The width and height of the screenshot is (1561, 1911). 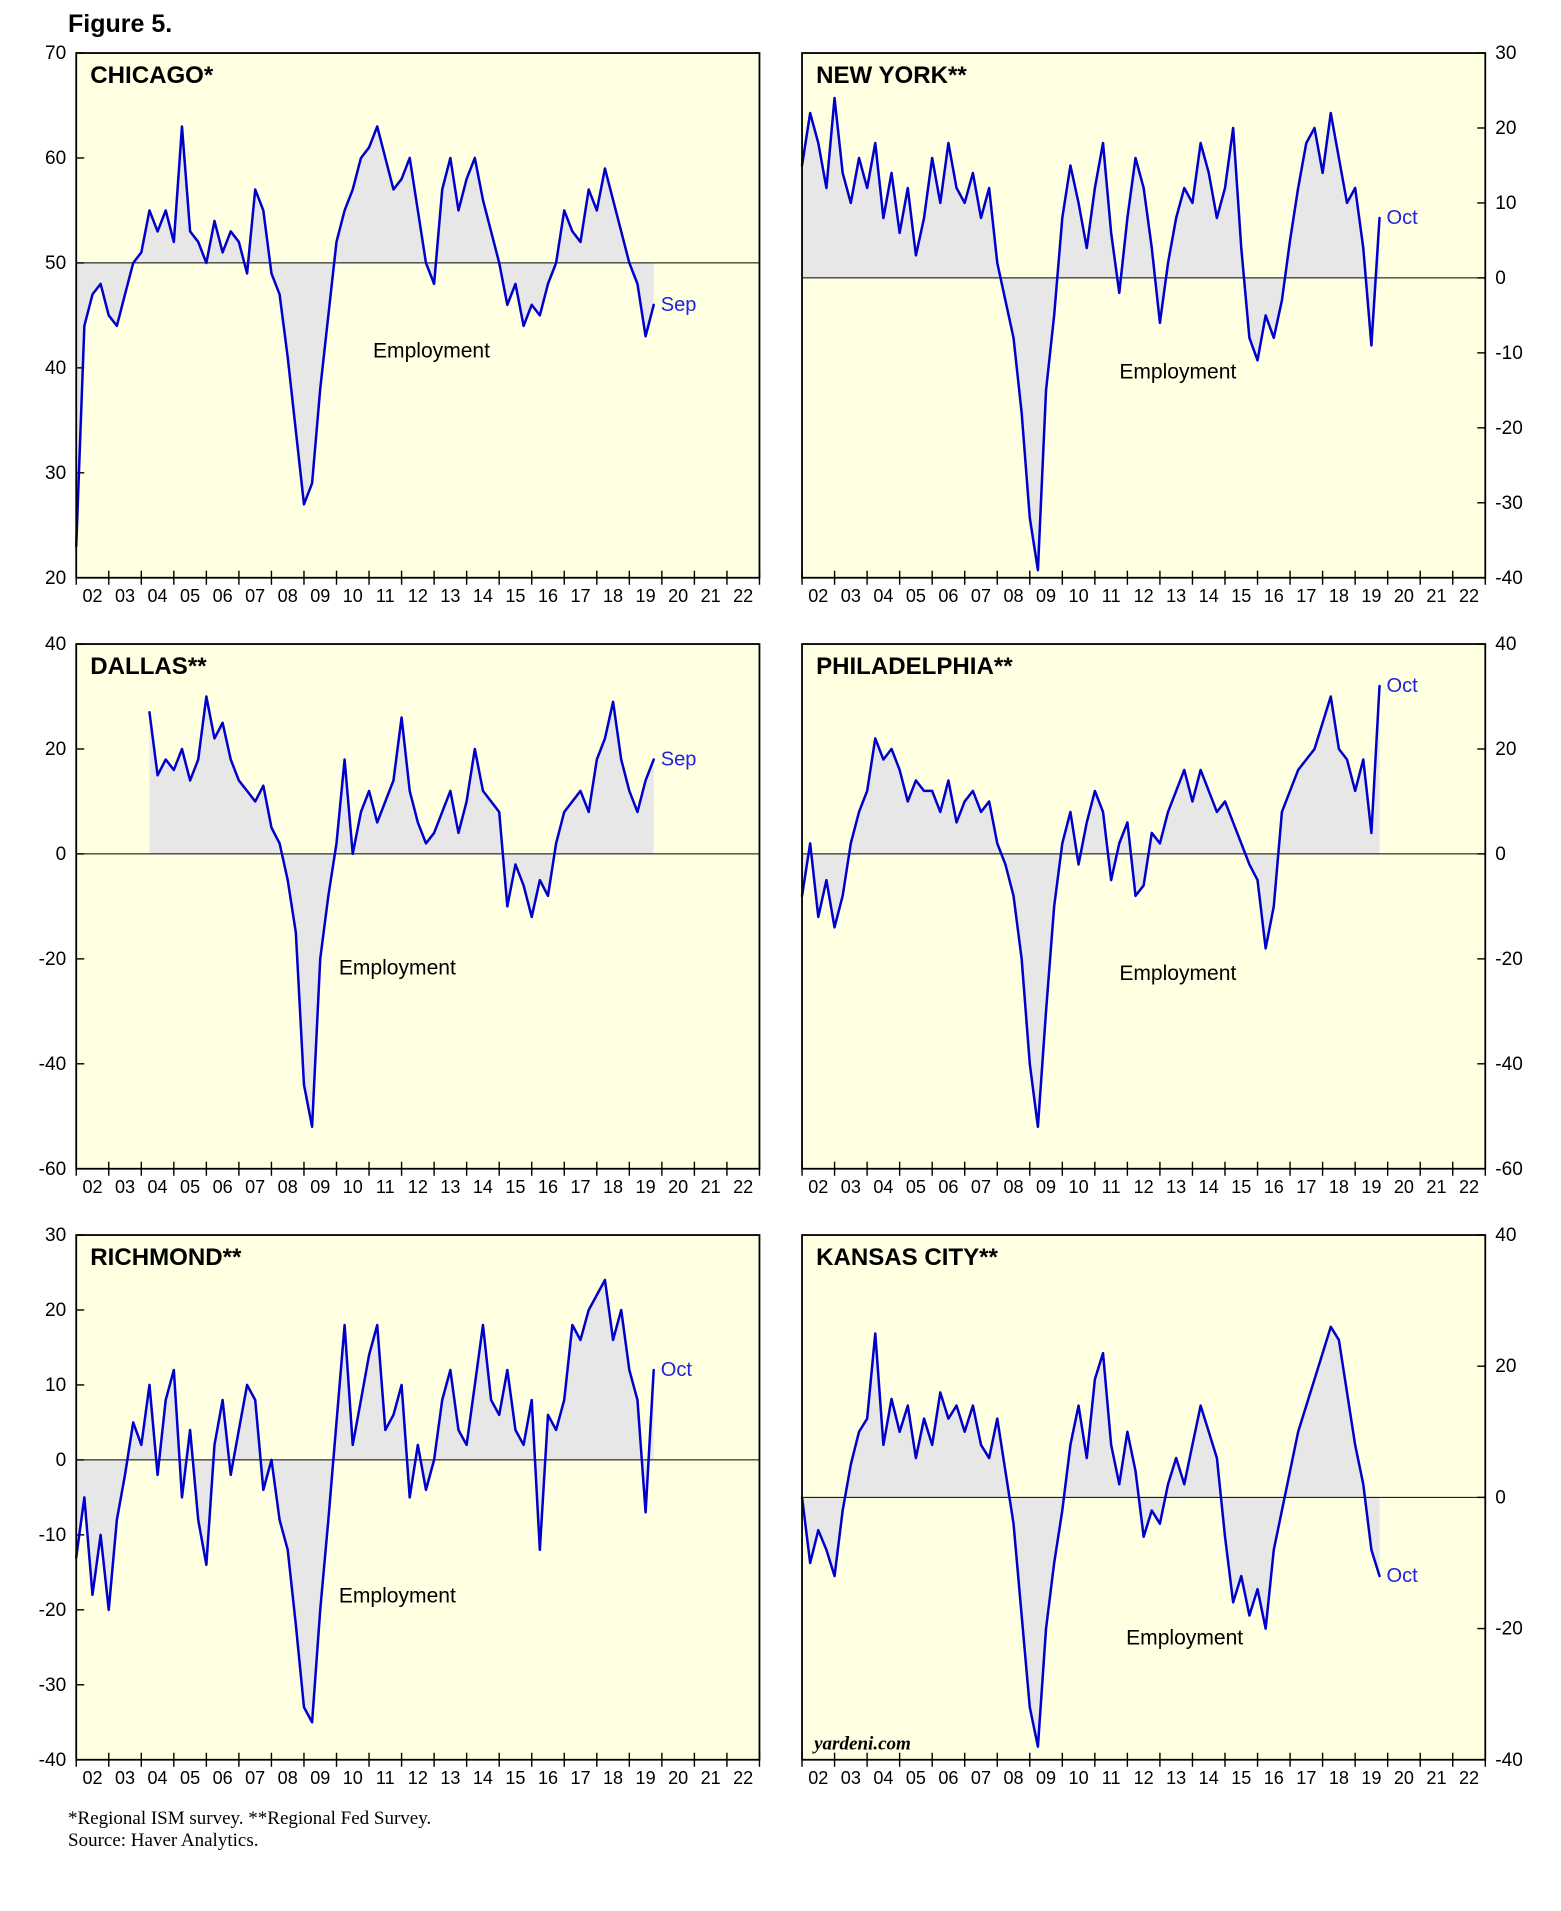 I want to click on y-tick-label: 30, so click(x=55, y=1236).